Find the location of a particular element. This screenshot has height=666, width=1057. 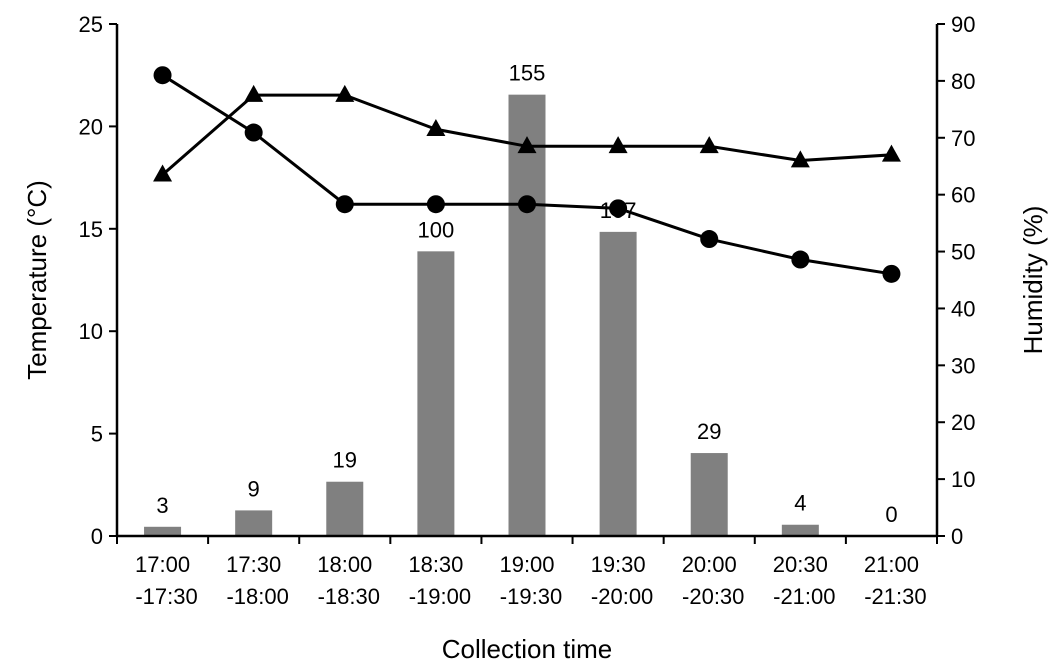

x-tick-label: 19:00 is located at coordinates (526, 564).